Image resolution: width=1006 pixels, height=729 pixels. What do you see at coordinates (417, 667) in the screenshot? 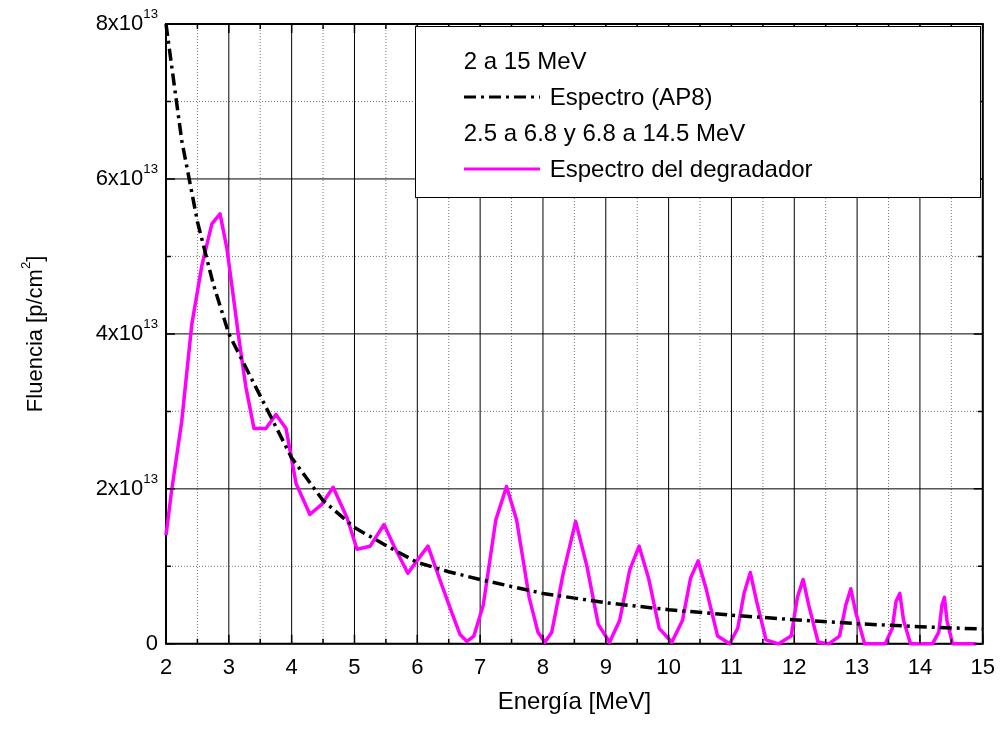
I see `x-tick-label: 6` at bounding box center [417, 667].